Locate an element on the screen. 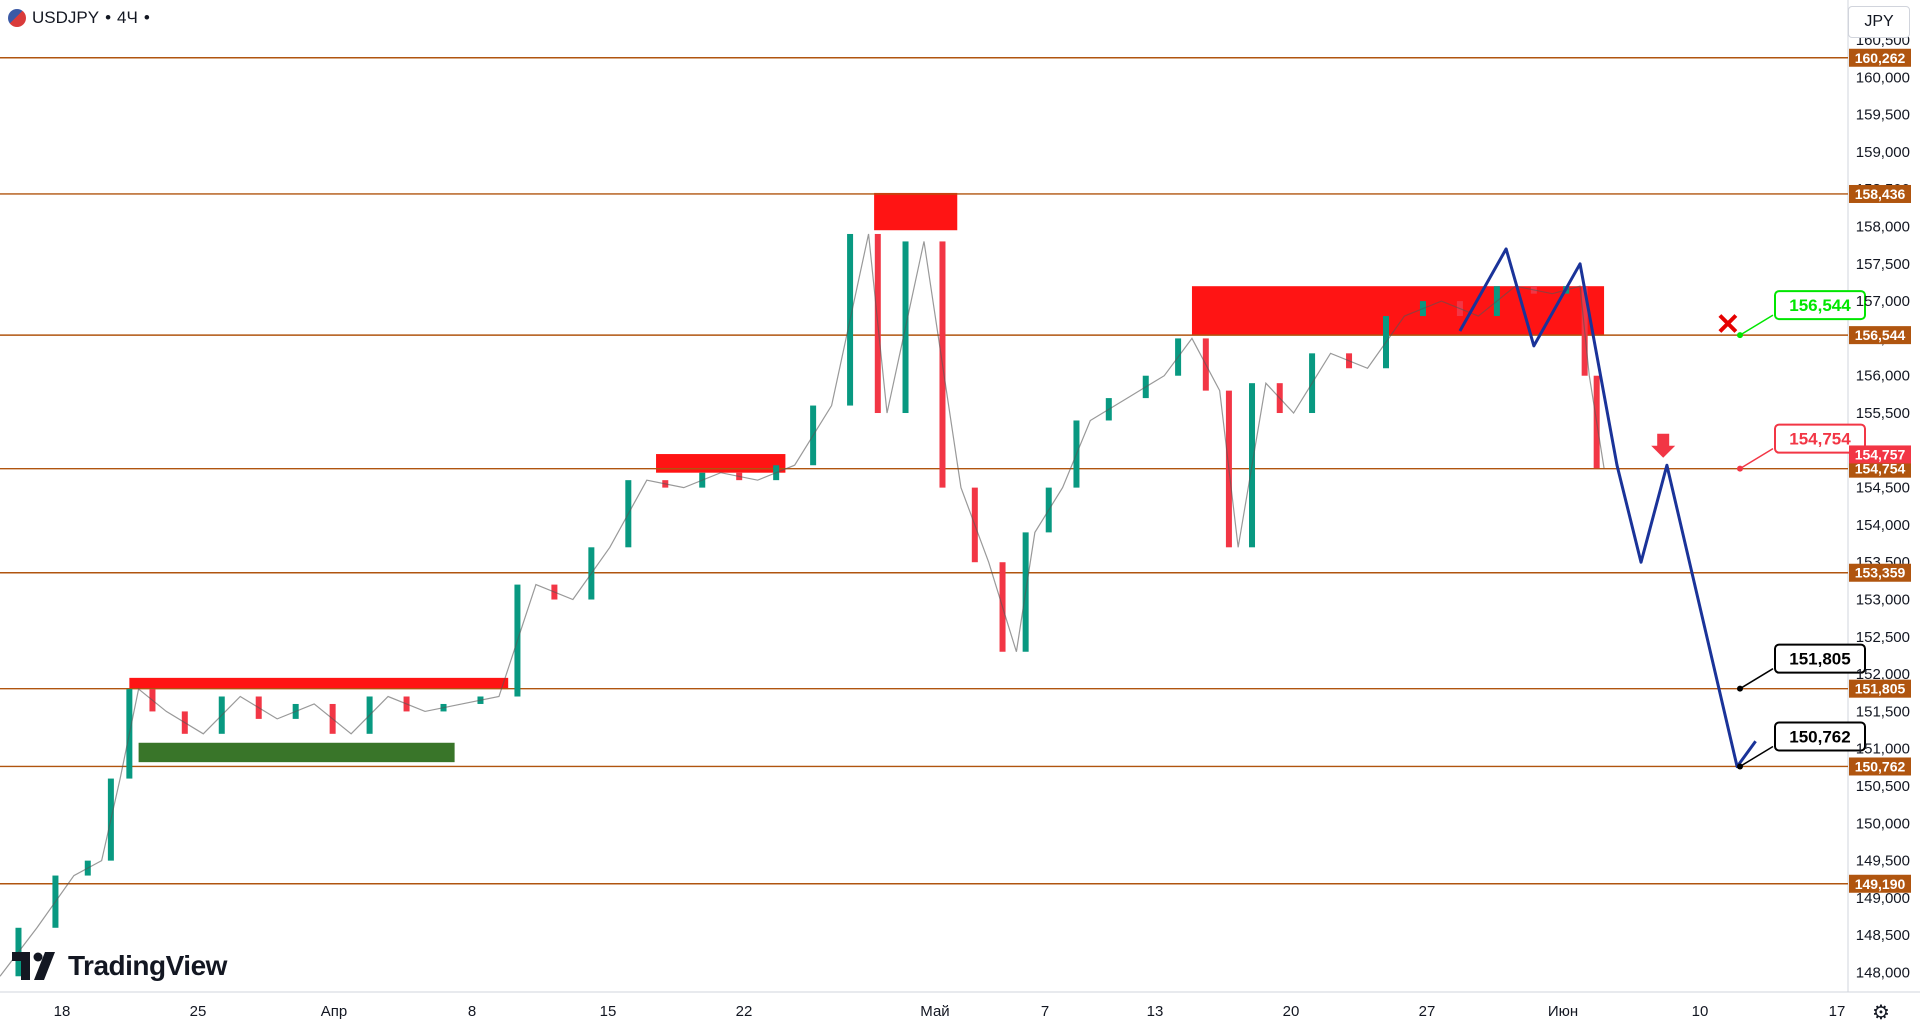 Image resolution: width=1920 pixels, height=1035 pixels. cross-marker-icon is located at coordinates (1728, 323).